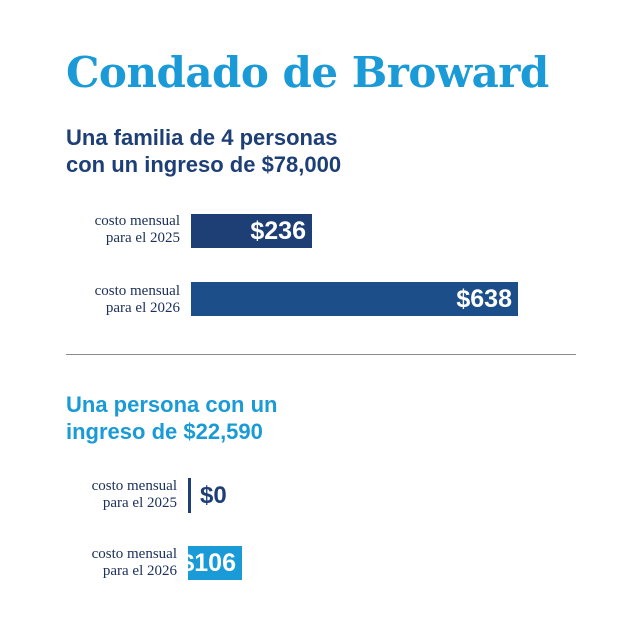  I want to click on individual-bar-2025-value: $0, so click(213, 495).